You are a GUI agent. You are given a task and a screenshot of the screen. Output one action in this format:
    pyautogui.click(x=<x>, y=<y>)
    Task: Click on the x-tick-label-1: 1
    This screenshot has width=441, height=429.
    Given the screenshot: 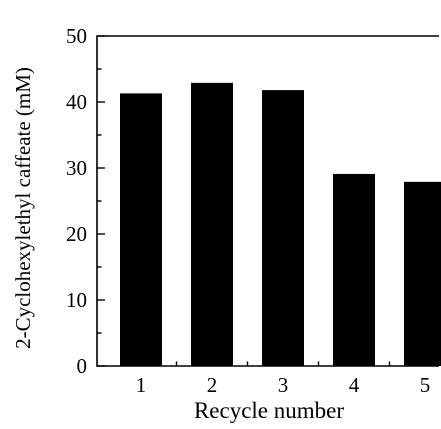 What is the action you would take?
    pyautogui.click(x=141, y=385)
    